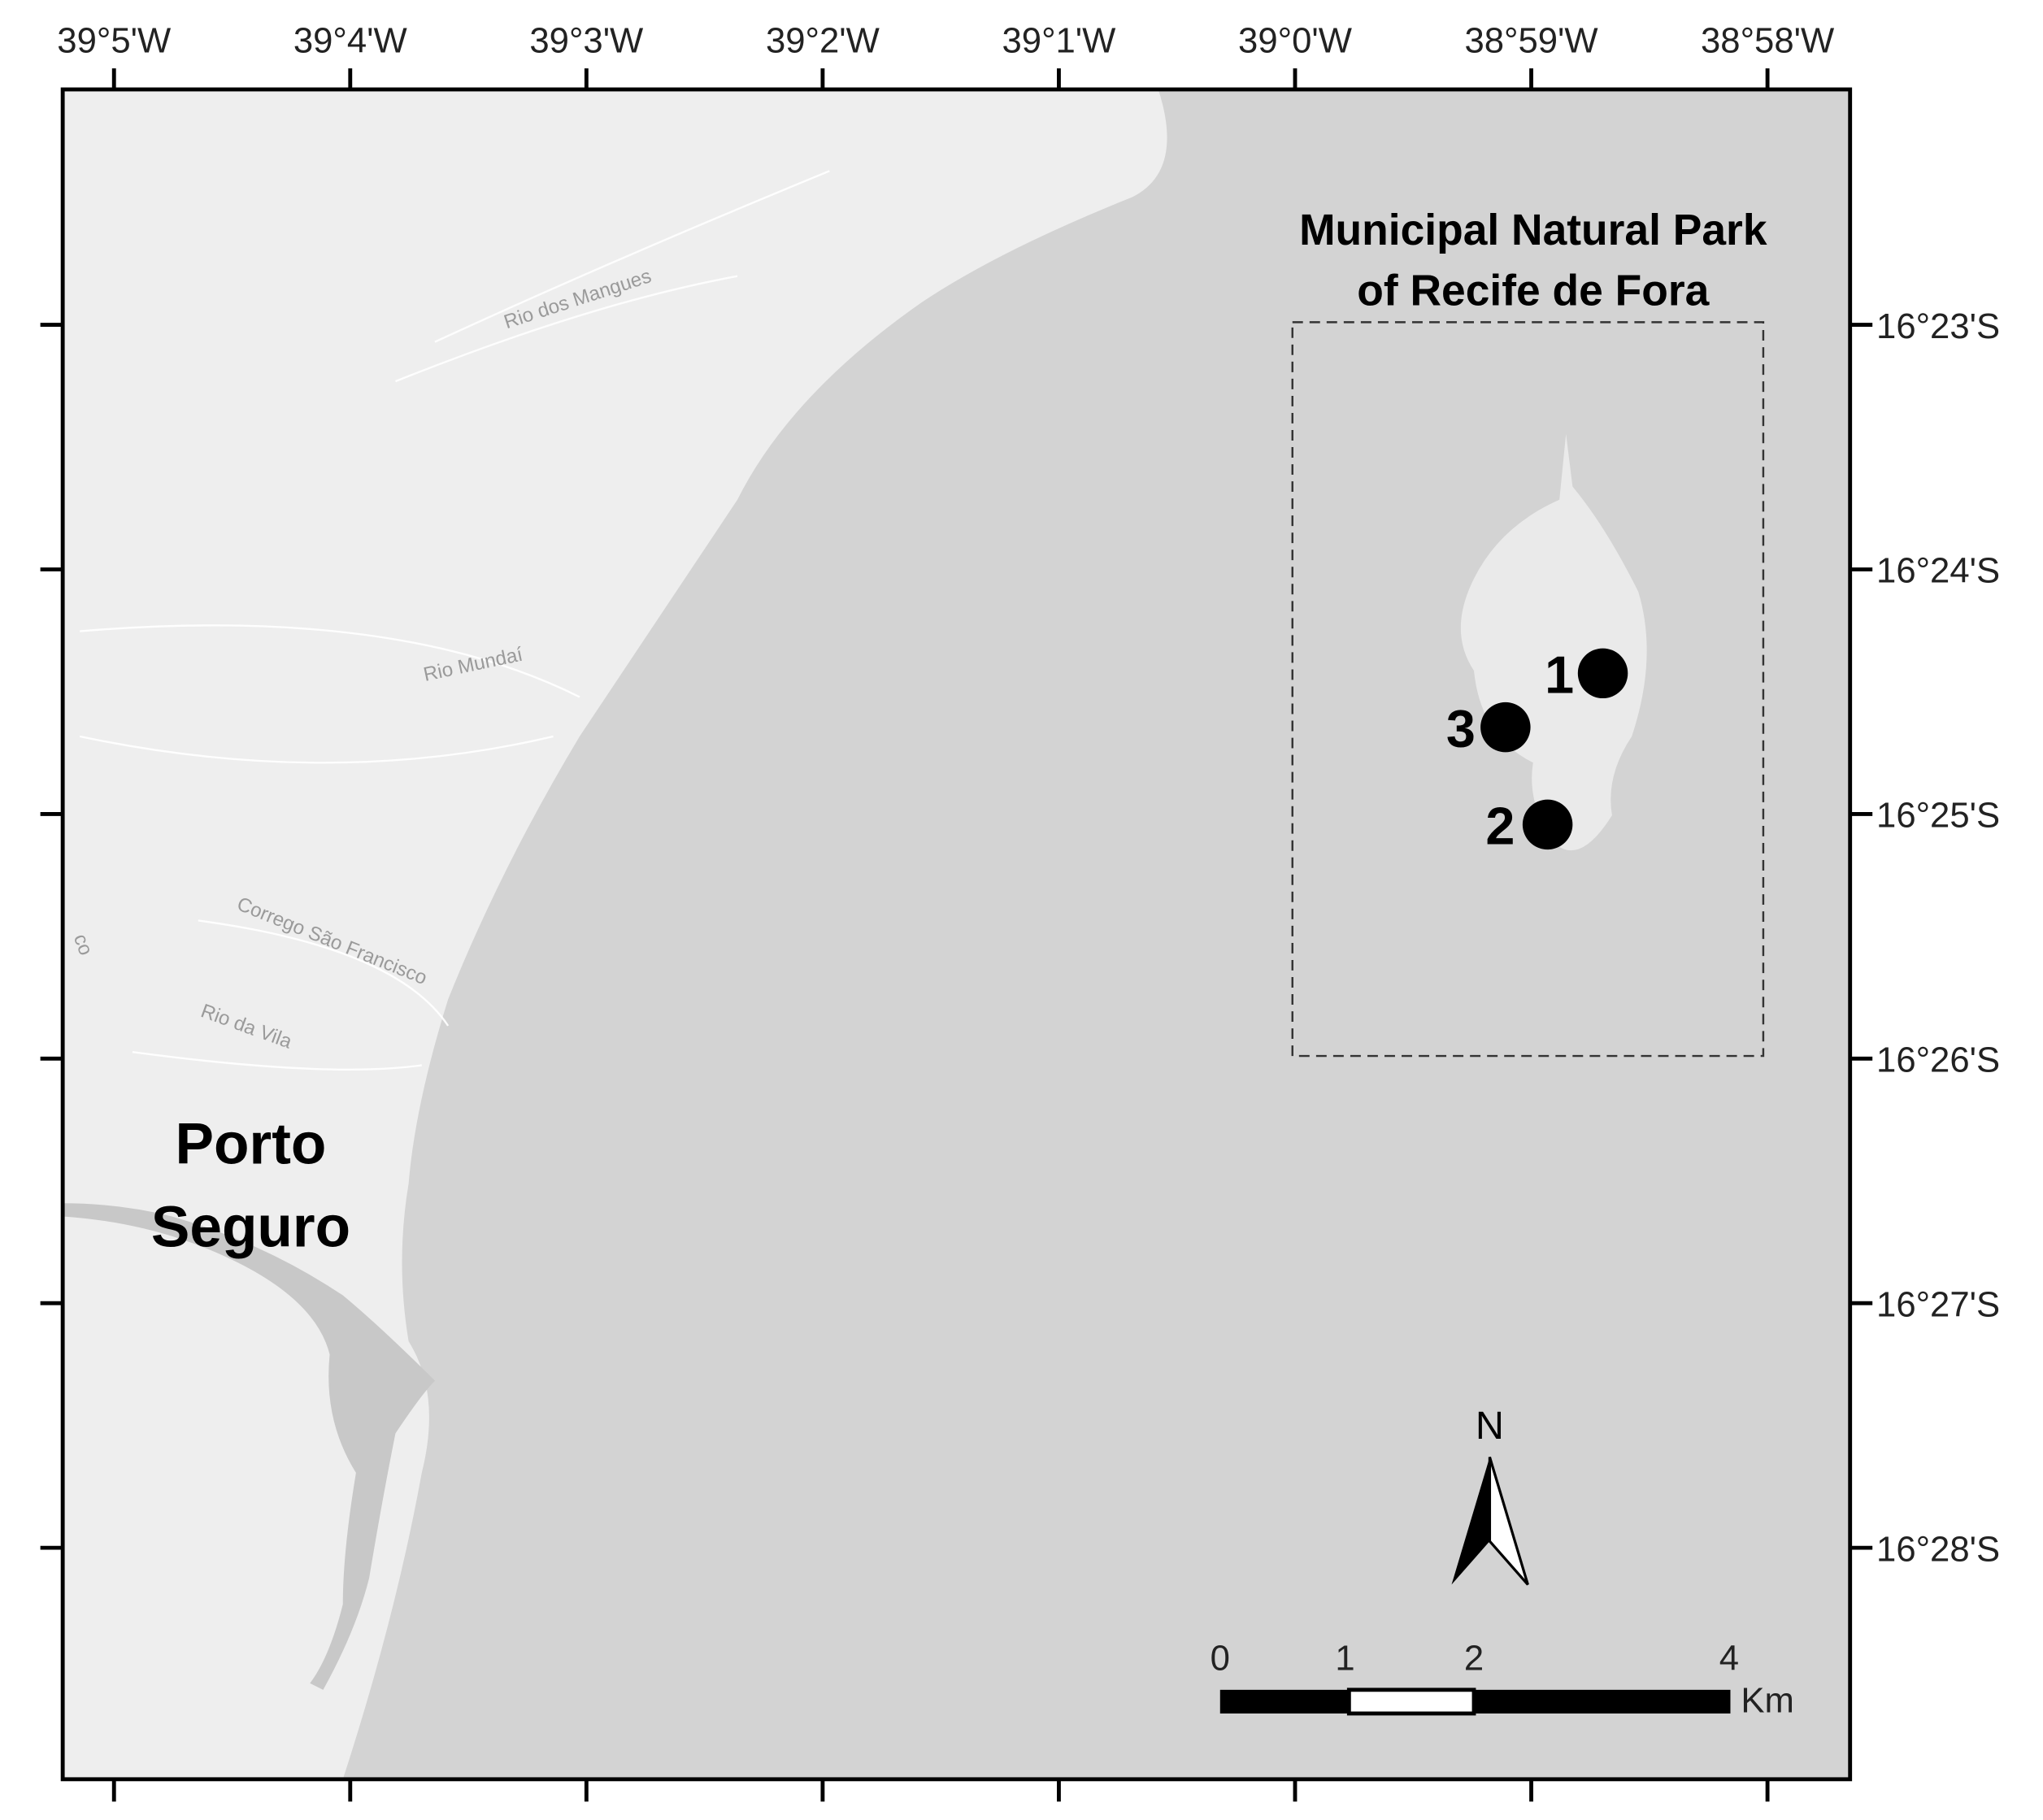  I want to click on scale-unit: Km, so click(1767, 1700).